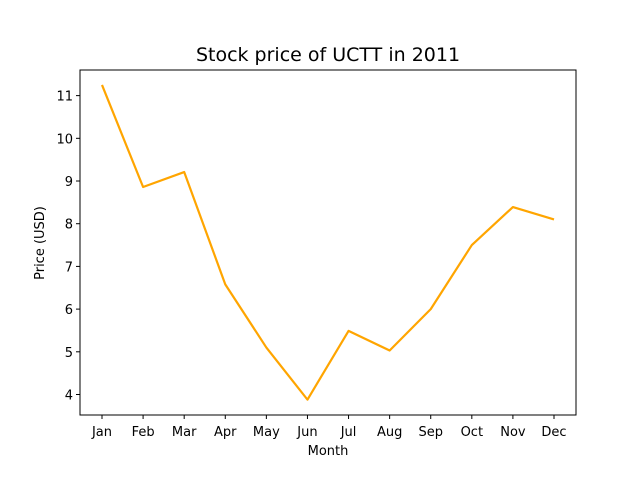  Describe the element at coordinates (101, 432) in the screenshot. I see `x-tick-label: Jan` at that location.